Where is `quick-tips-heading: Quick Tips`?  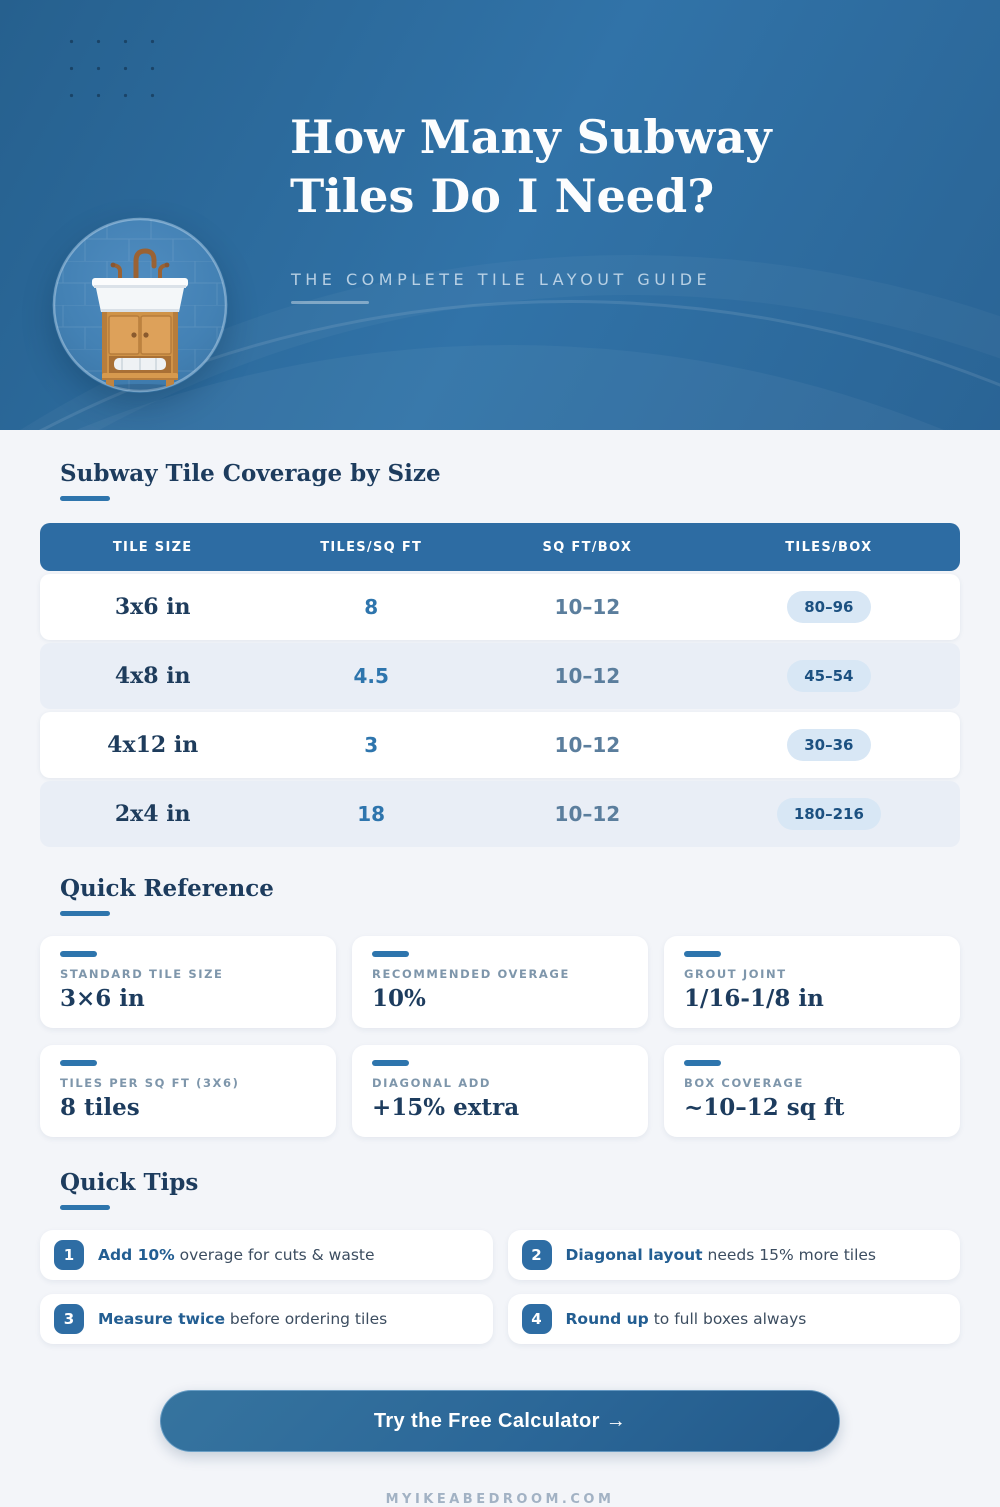
quick-tips-heading: Quick Tips is located at coordinates (129, 1182).